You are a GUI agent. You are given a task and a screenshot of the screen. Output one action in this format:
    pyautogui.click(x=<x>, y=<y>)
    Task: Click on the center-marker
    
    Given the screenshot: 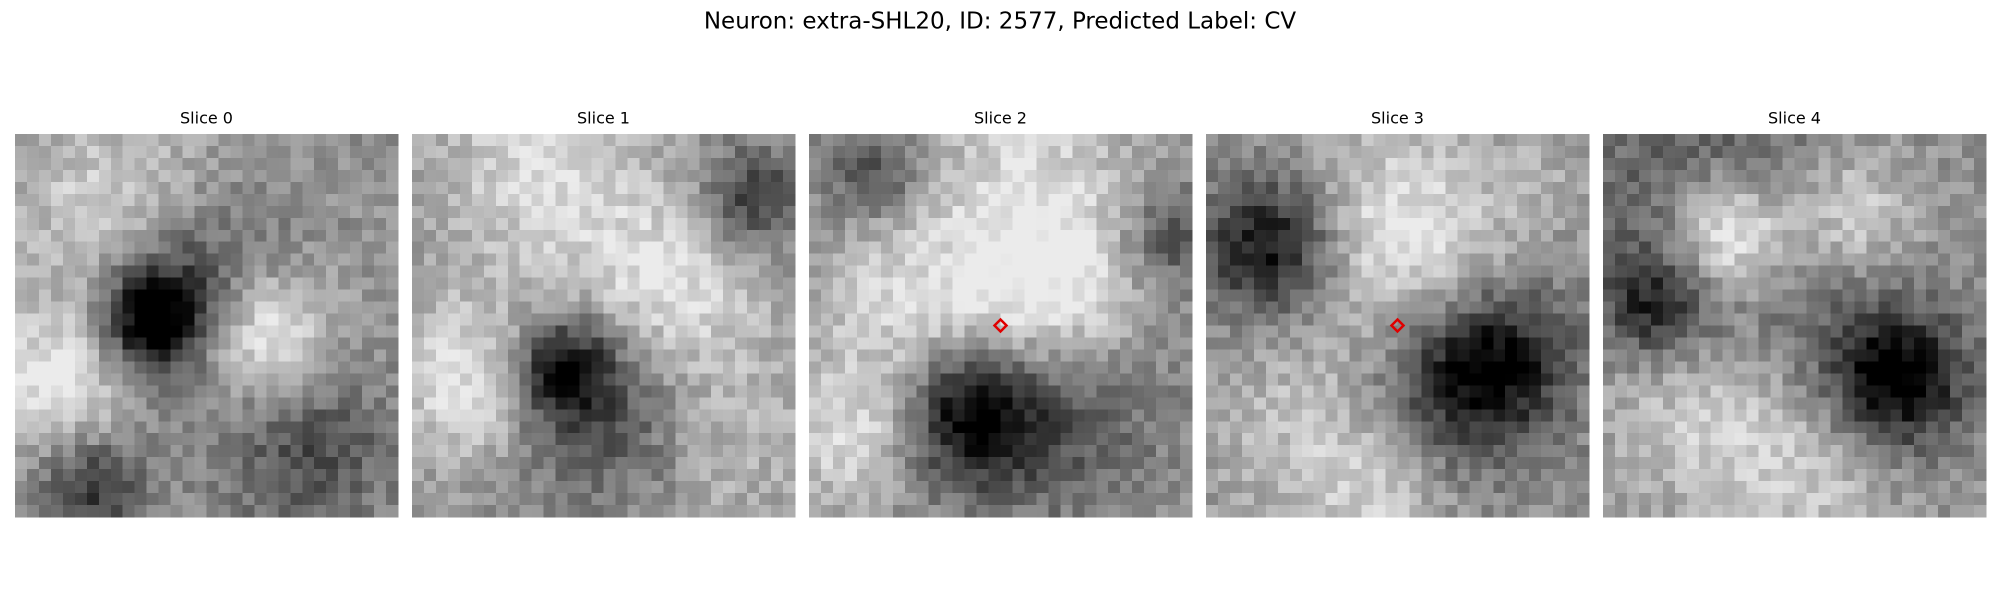 What is the action you would take?
    pyautogui.click(x=1000, y=325)
    